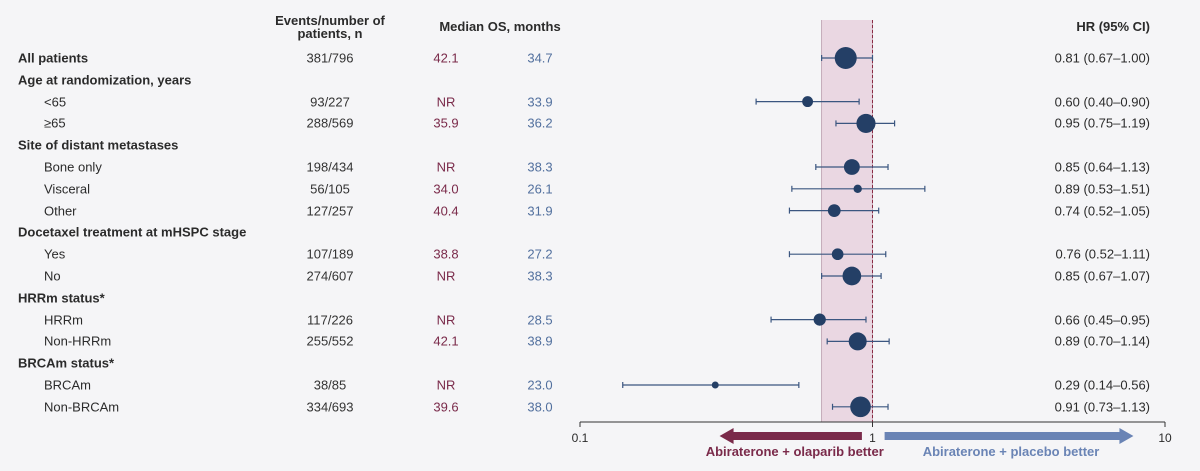  Describe the element at coordinates (1102, 102) in the screenshot. I see `hr-ci-cell: 0.60 (0.40–0.90)` at that location.